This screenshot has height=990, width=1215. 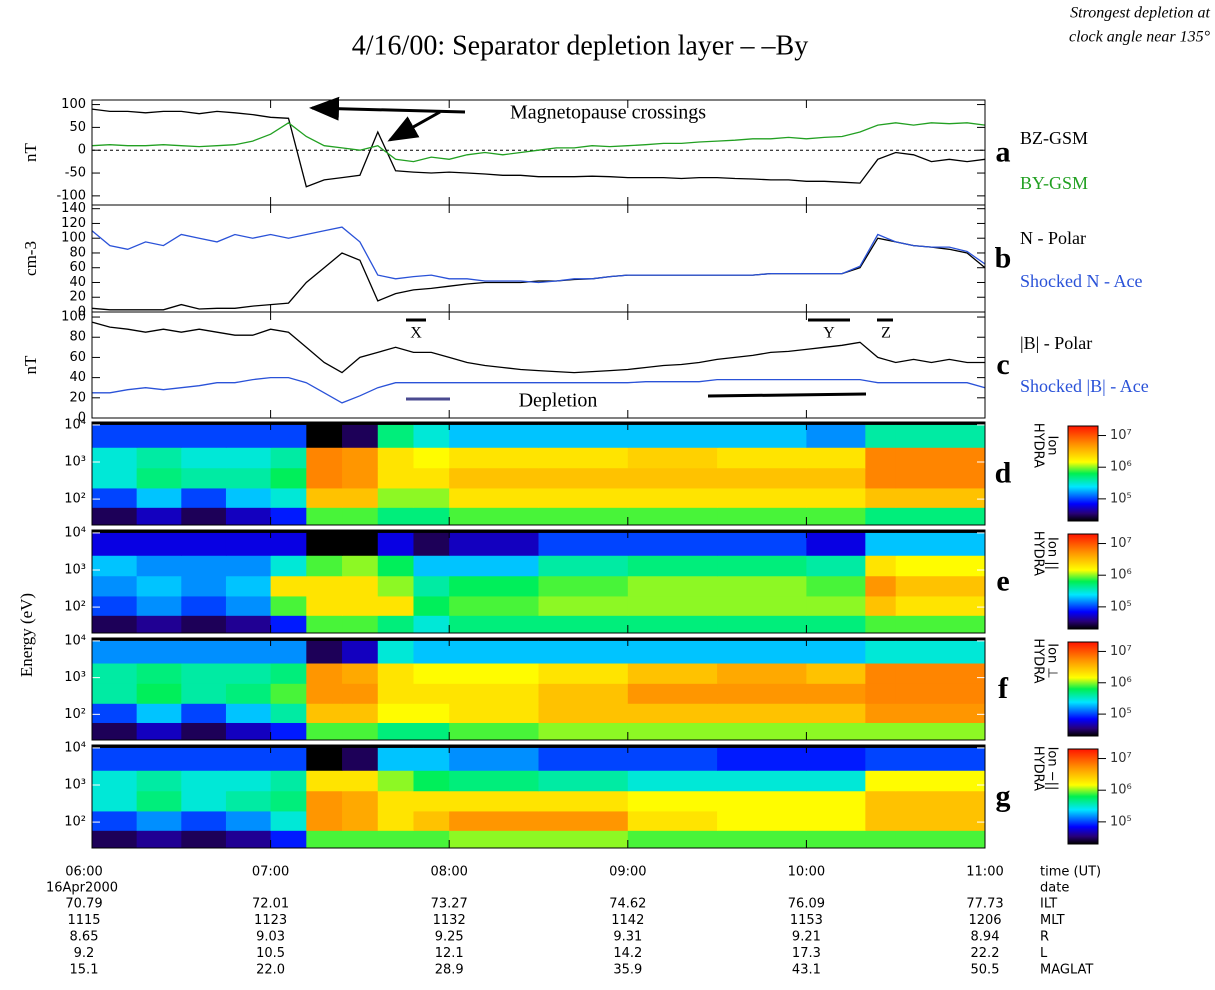 What do you see at coordinates (82, 418) in the screenshot?
I see `y-tick-label: 0` at bounding box center [82, 418].